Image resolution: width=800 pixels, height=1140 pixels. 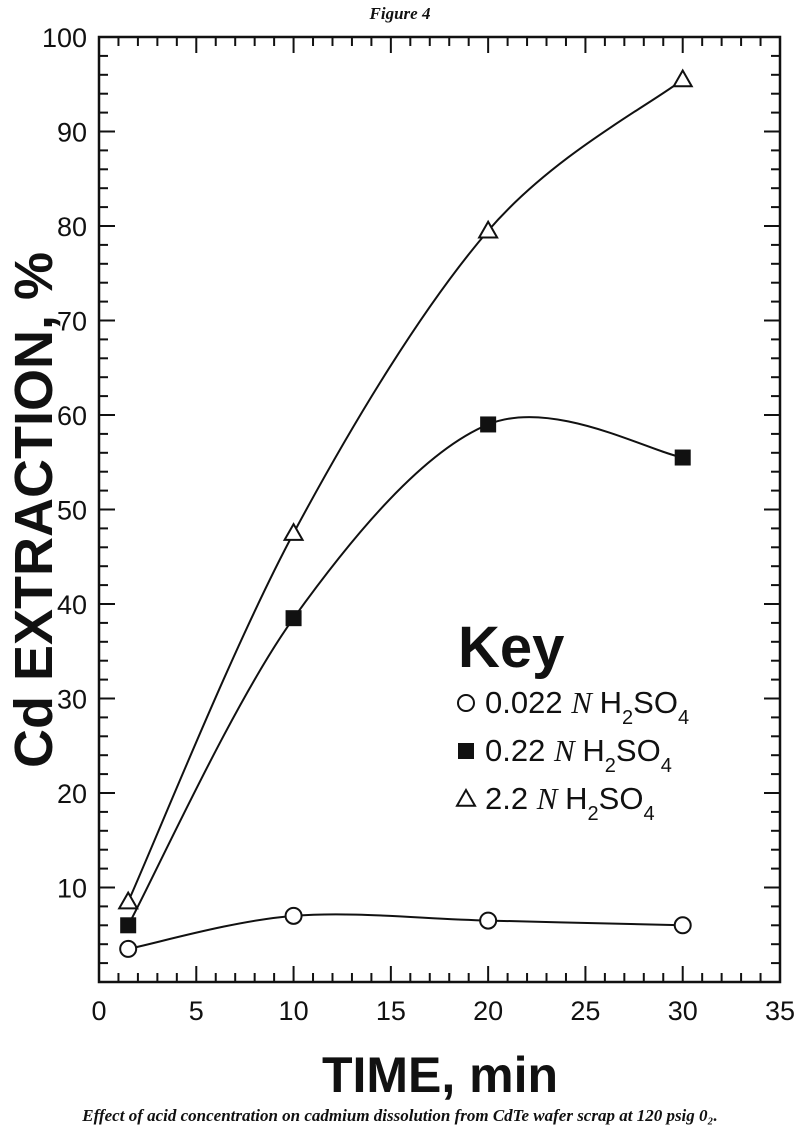 I want to click on x-tick-label: 35, so click(x=780, y=1011).